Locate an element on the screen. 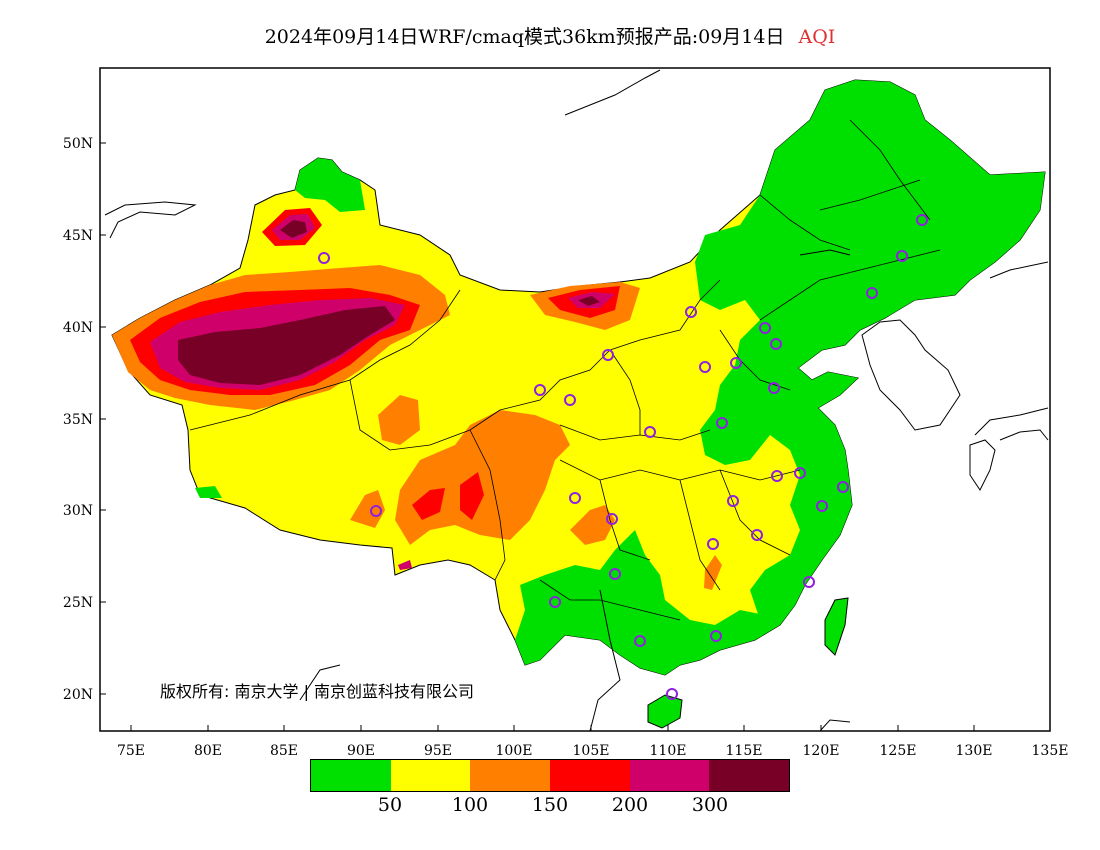 The height and width of the screenshot is (850, 1100). green-region-xinjiang-north is located at coordinates (330, 185).